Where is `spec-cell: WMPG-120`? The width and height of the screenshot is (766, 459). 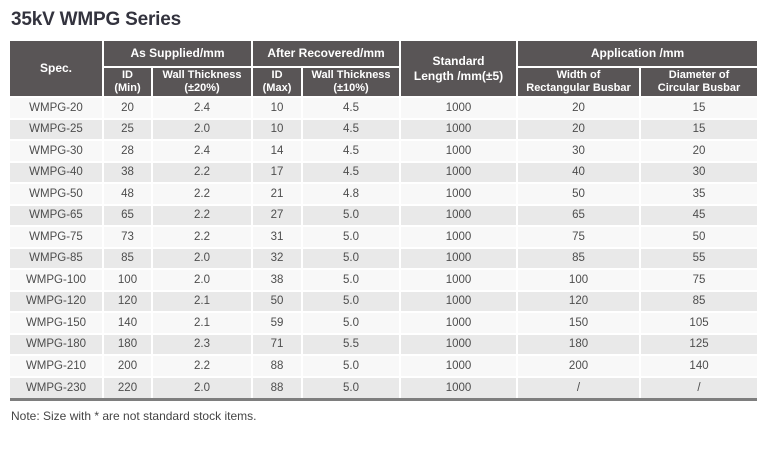 spec-cell: WMPG-120 is located at coordinates (56, 301).